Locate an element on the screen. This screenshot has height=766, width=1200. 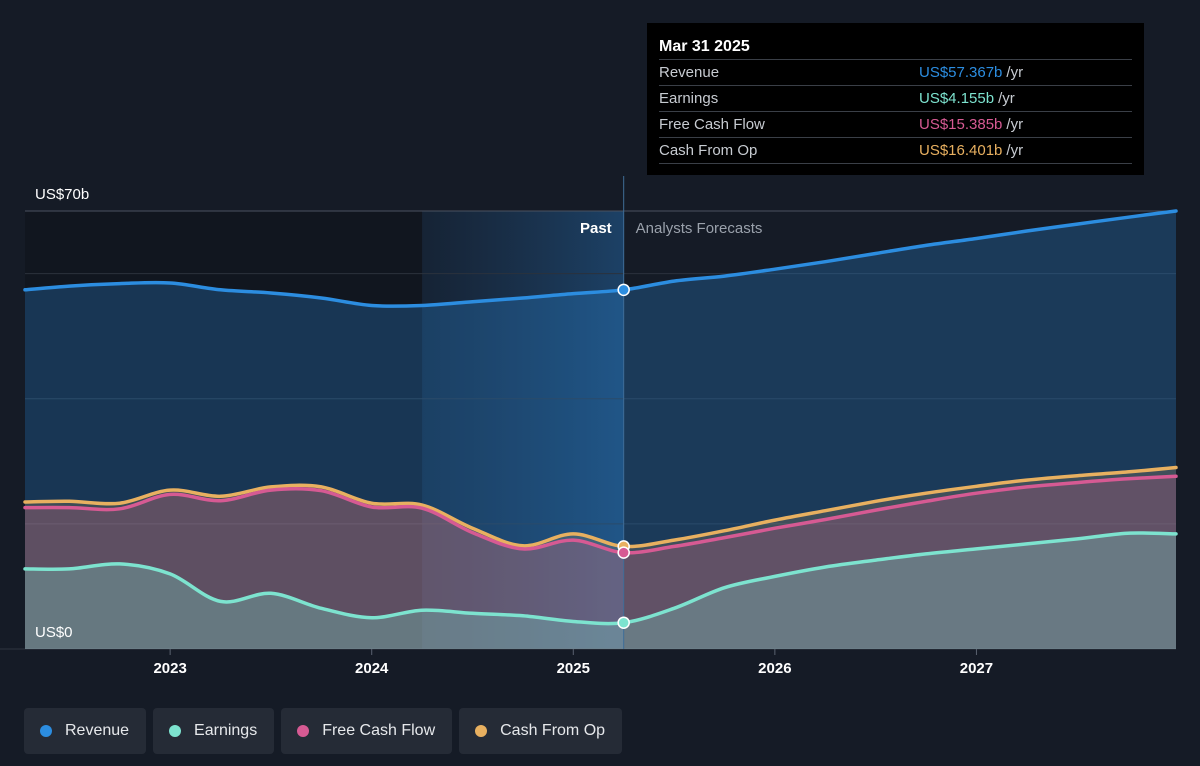
legend-item-revenue: Revenue is located at coordinates (85, 731).